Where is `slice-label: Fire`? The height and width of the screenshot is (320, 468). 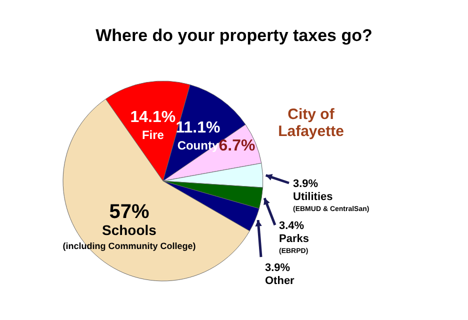
slice-label: Fire is located at coordinates (153, 135).